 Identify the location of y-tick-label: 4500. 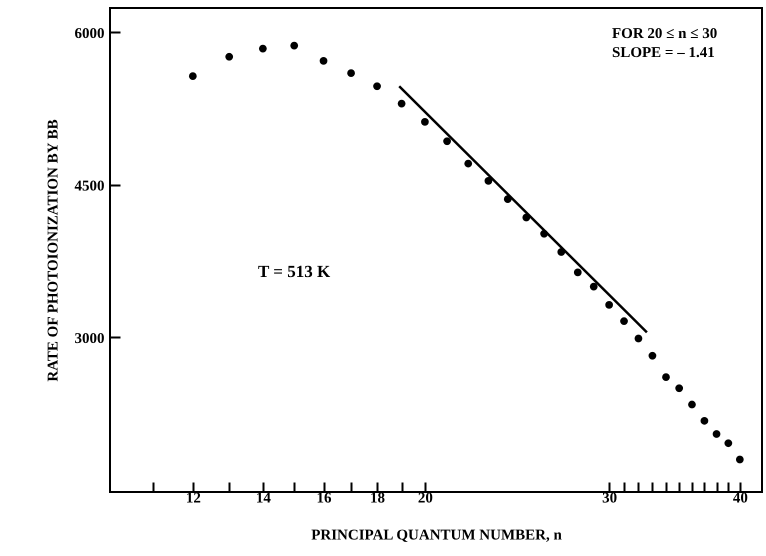
(89, 186).